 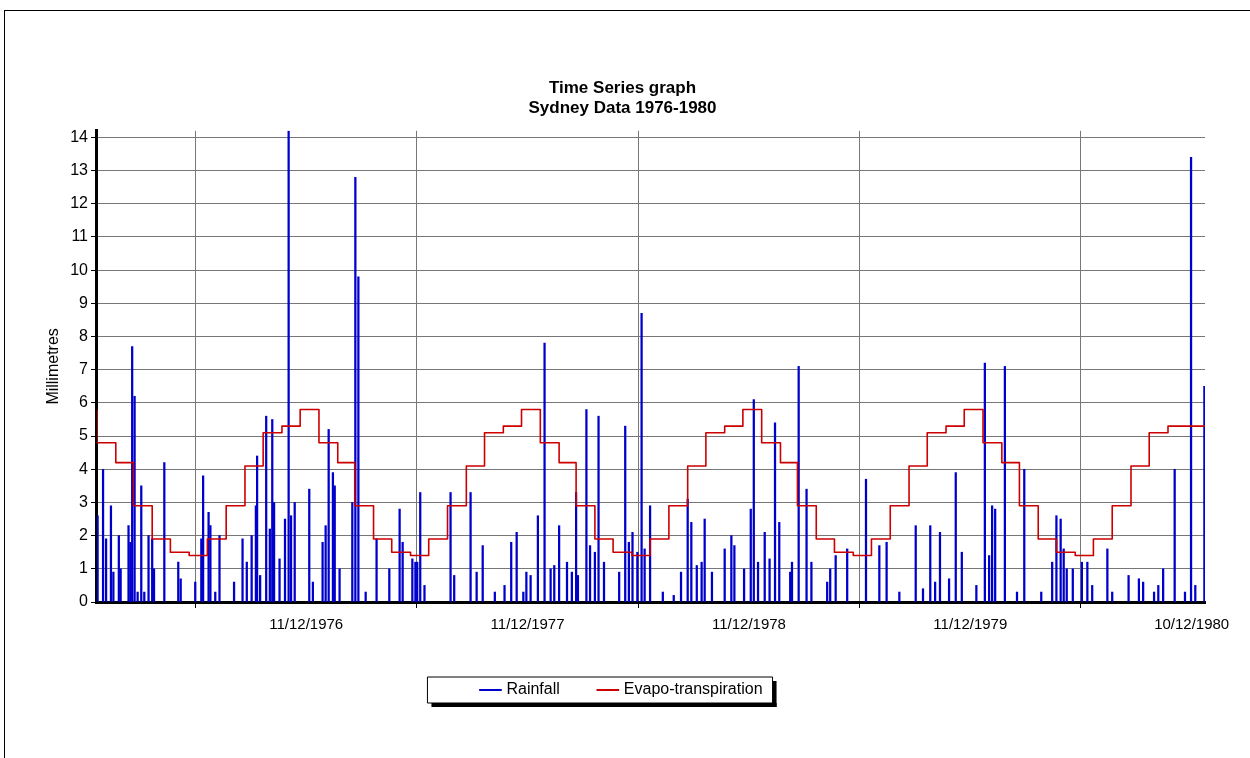 I want to click on x-tick-label: 11/12/1976, so click(x=306, y=624).